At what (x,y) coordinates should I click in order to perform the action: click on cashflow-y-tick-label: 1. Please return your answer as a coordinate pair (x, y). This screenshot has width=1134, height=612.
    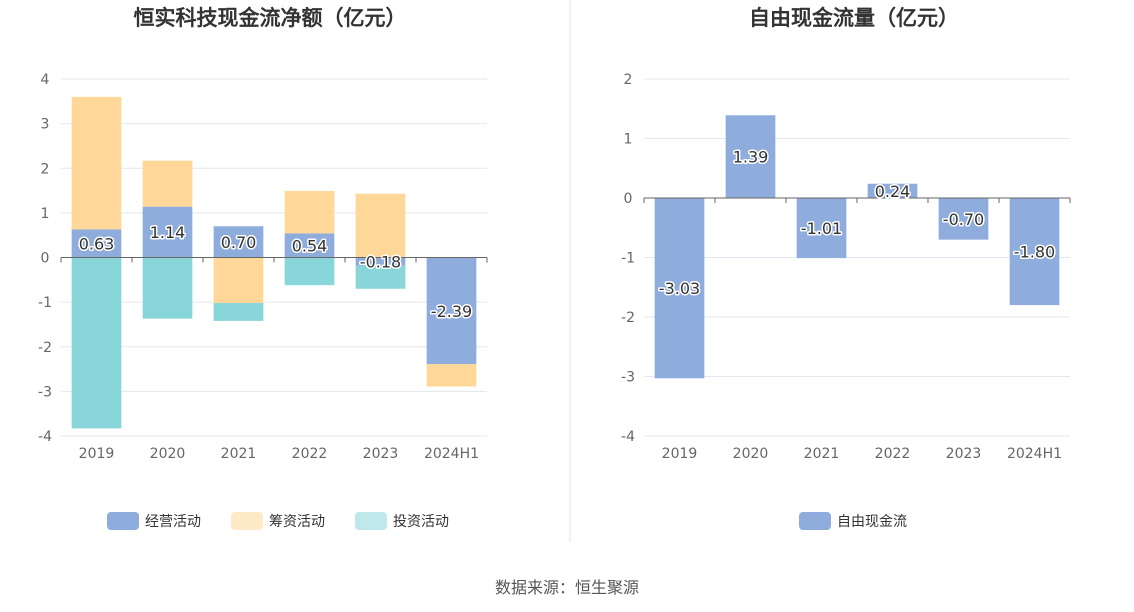
    Looking at the image, I should click on (45, 214).